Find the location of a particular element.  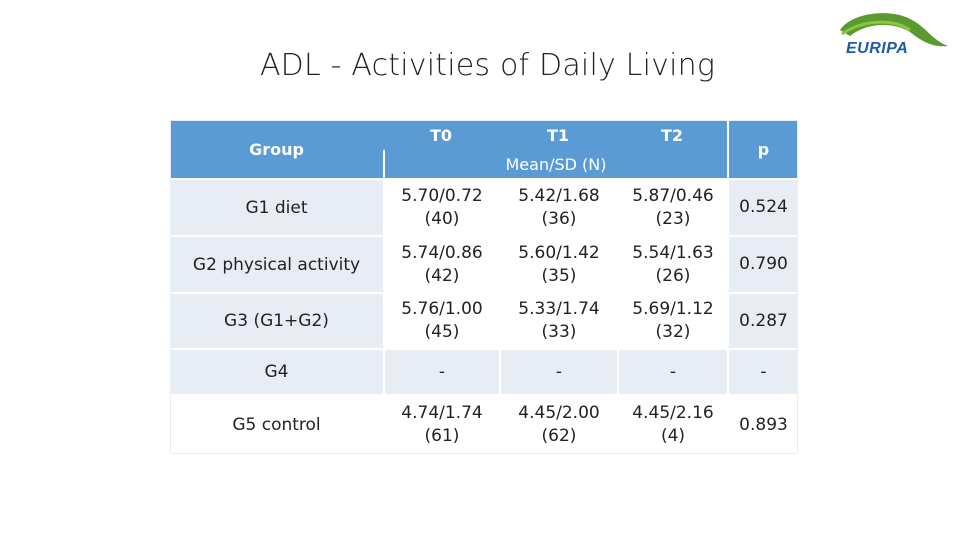

row-g4-p: - is located at coordinates (763, 372).